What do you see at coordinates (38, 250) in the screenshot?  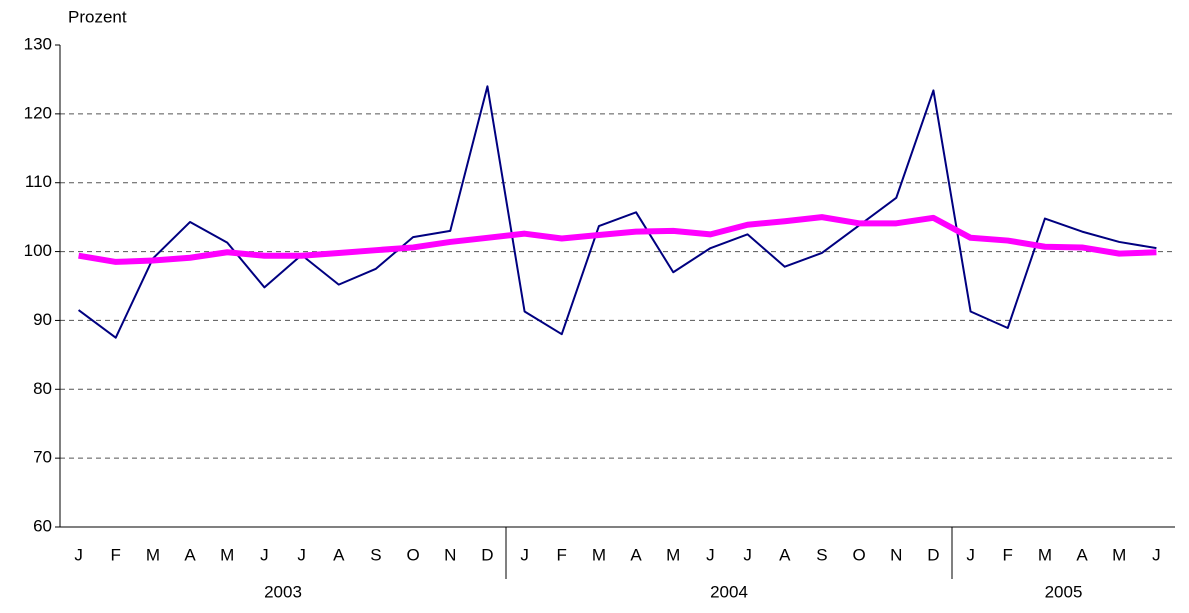 I see `y-tick-label: 100` at bounding box center [38, 250].